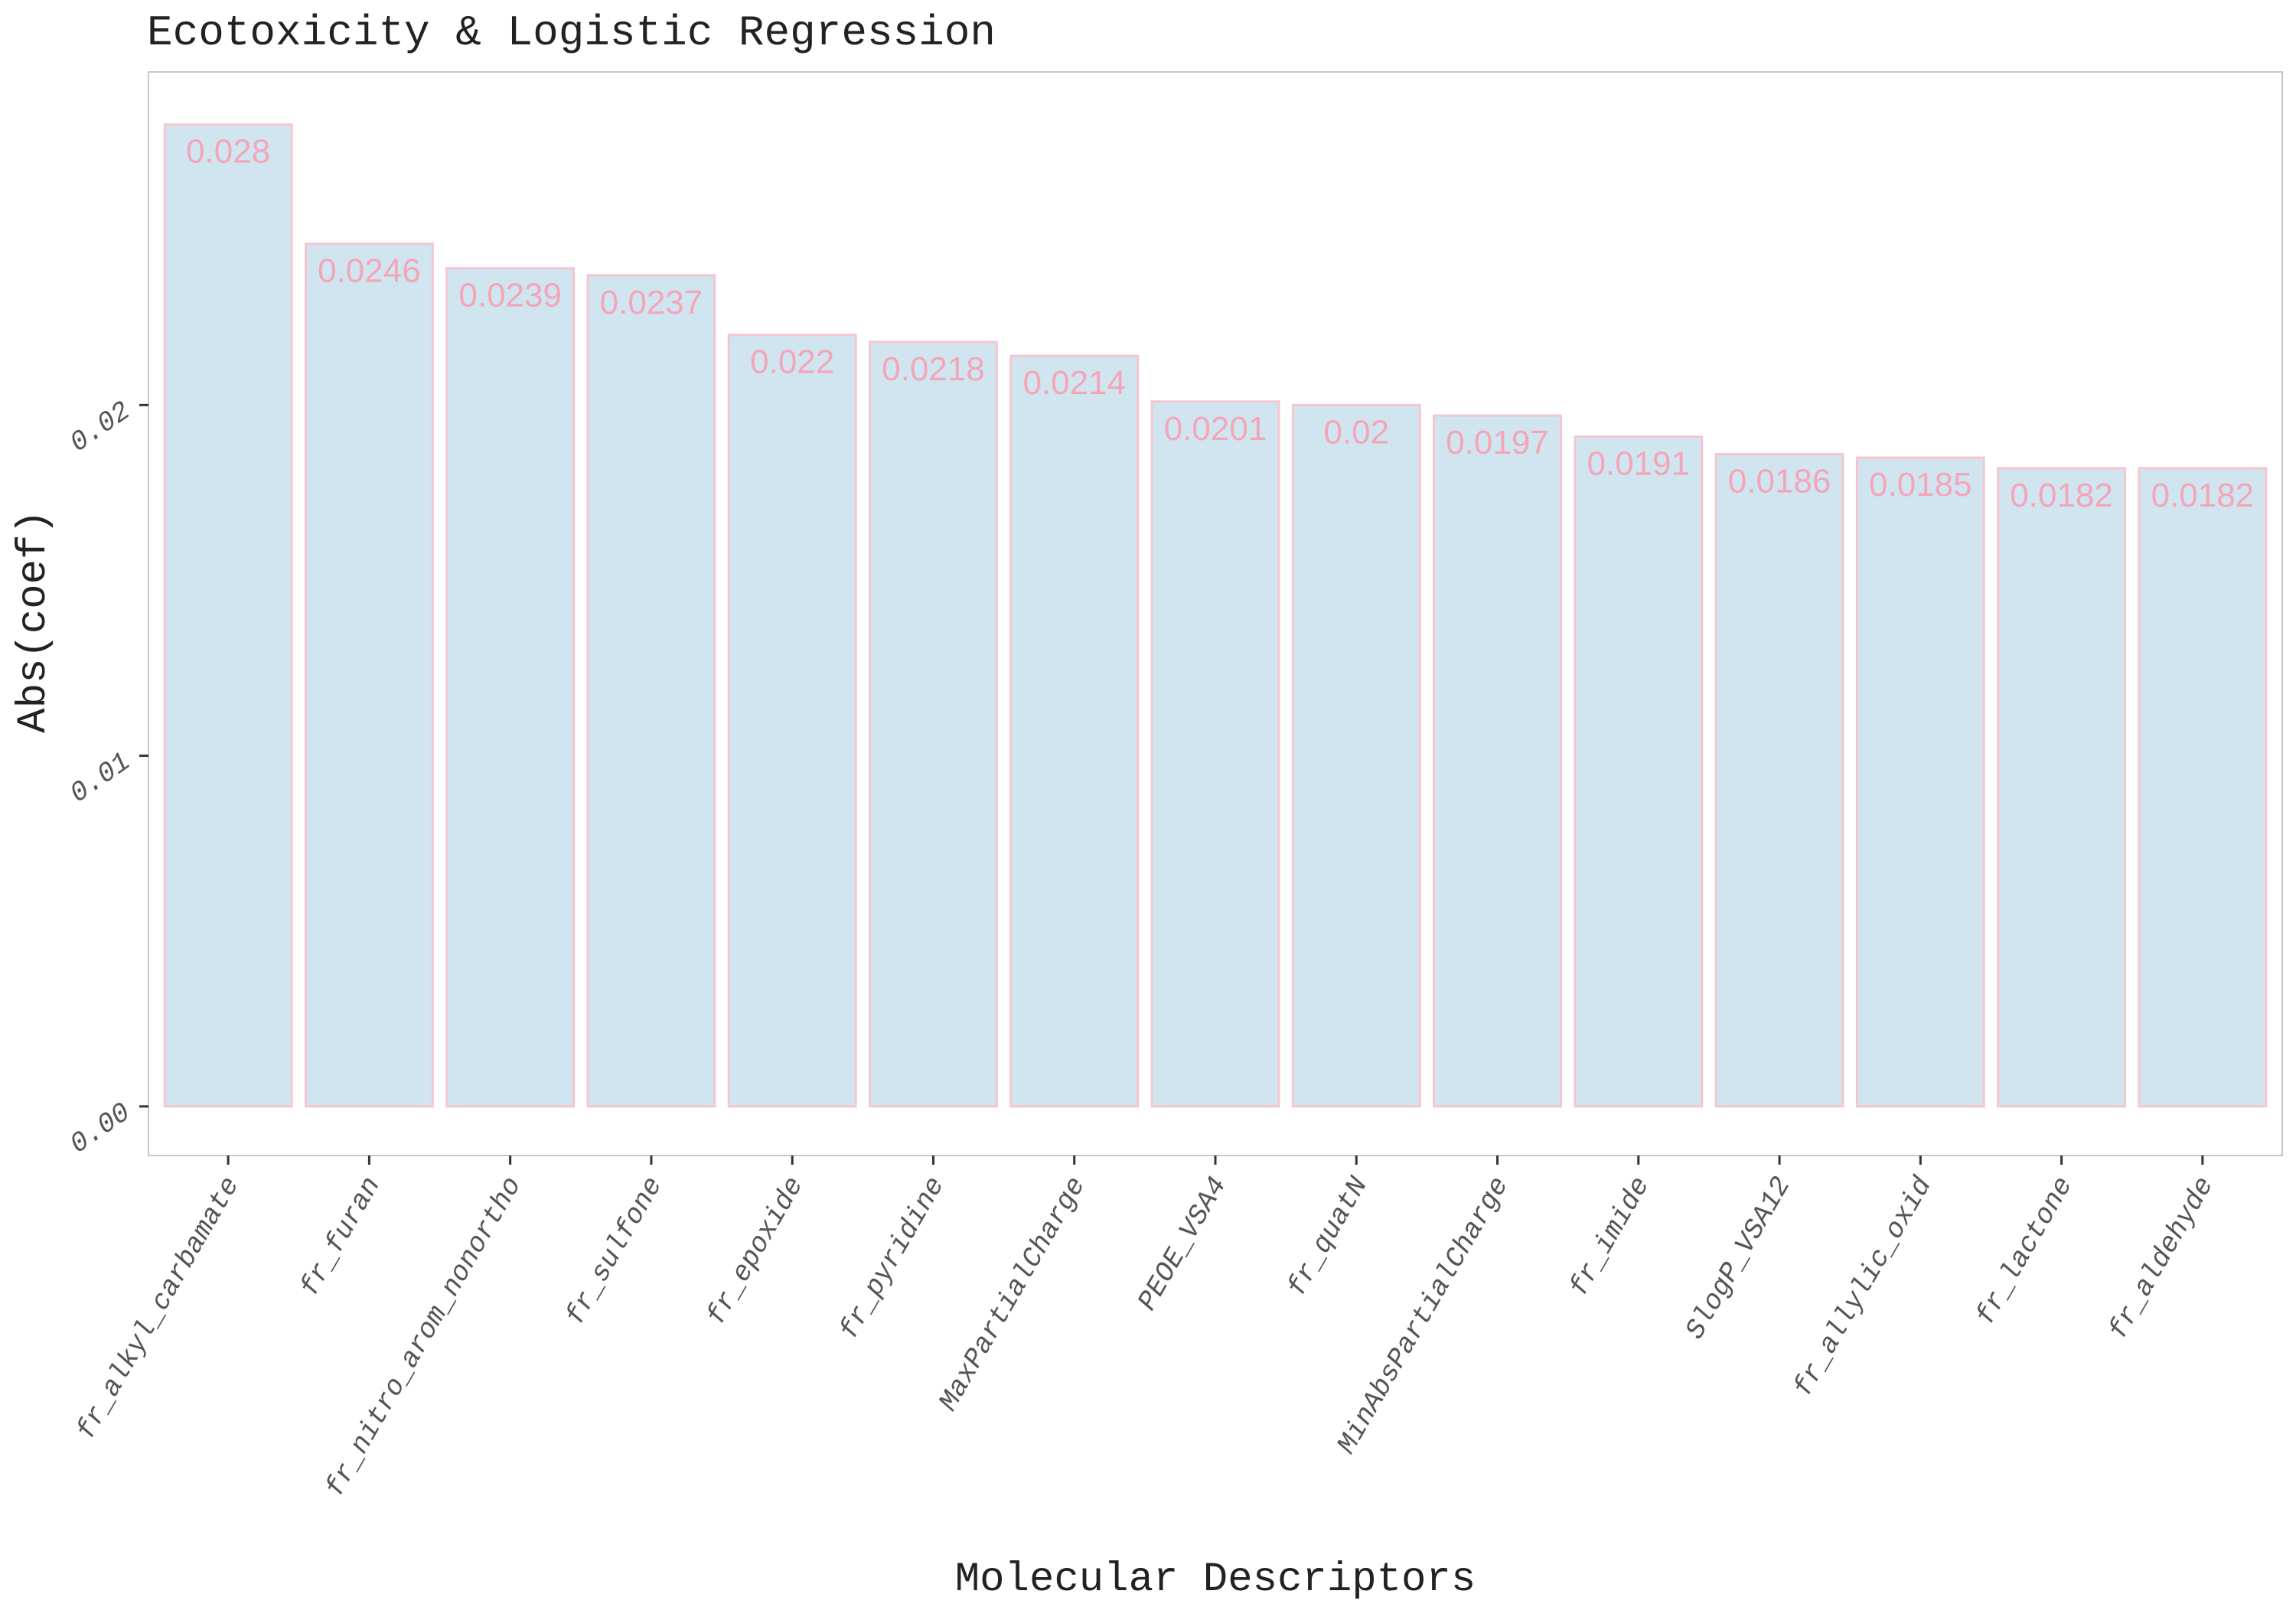 The height and width of the screenshot is (1607, 2296). I want to click on x-tick-label: fr_alkyl_carbamate, so click(158, 1308).